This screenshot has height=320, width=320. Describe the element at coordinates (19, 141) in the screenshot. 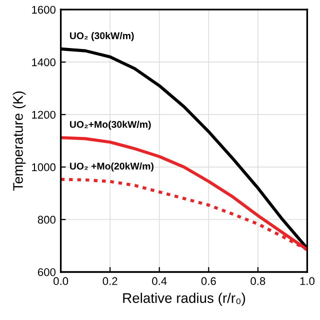

I see `y-axis-title: Temperature (K)` at that location.